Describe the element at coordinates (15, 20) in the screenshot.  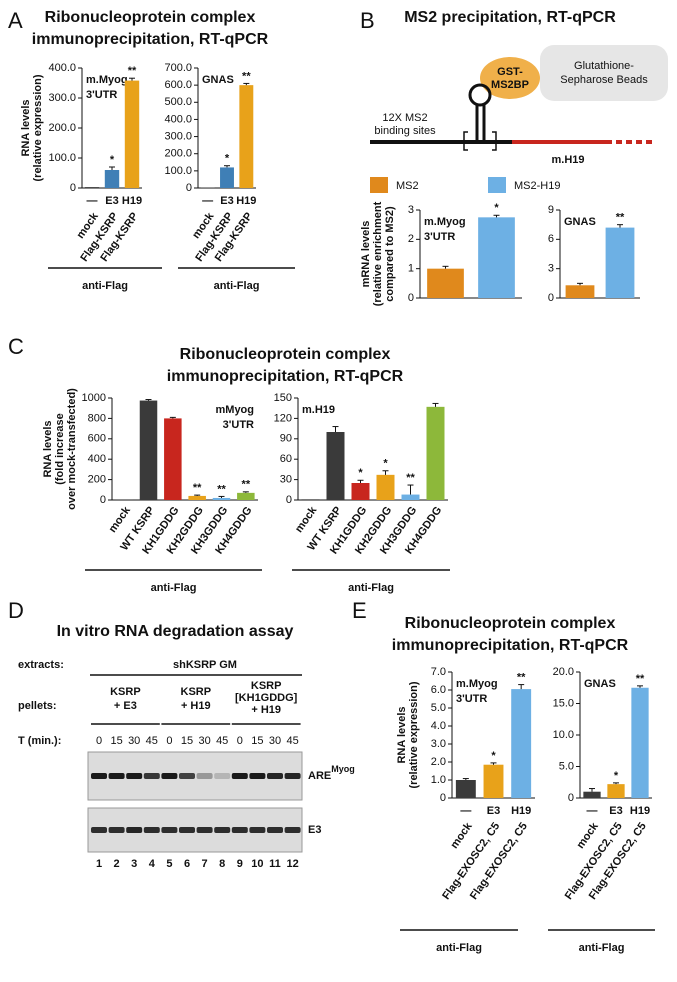
I see `panel-letter: A` at that location.